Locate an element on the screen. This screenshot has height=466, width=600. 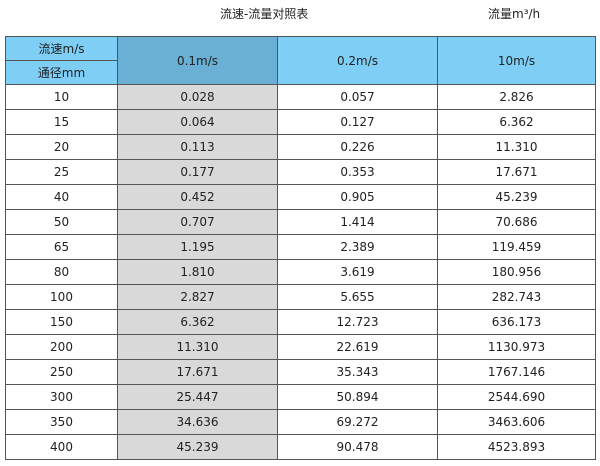
diameter-cell: 100 is located at coordinates (61, 297).